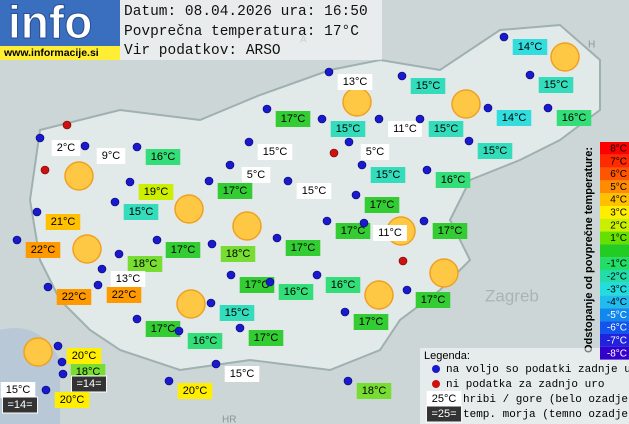 Image resolution: width=629 pixels, height=424 pixels. What do you see at coordinates (251, 30) in the screenshot?
I see `header-bg` at bounding box center [251, 30].